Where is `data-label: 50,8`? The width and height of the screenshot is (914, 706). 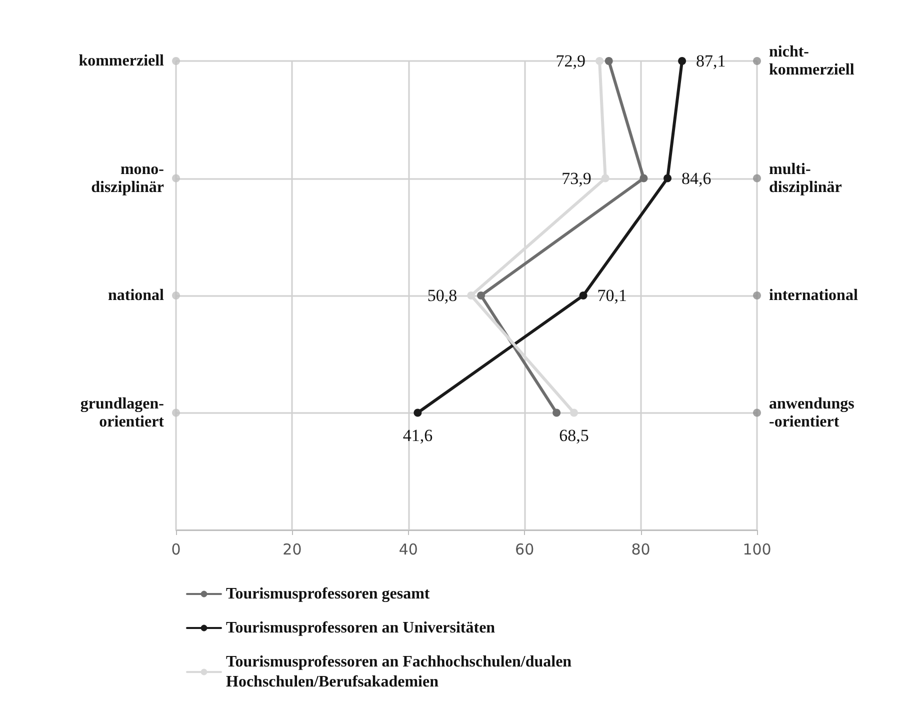 data-label: 50,8 is located at coordinates (442, 295).